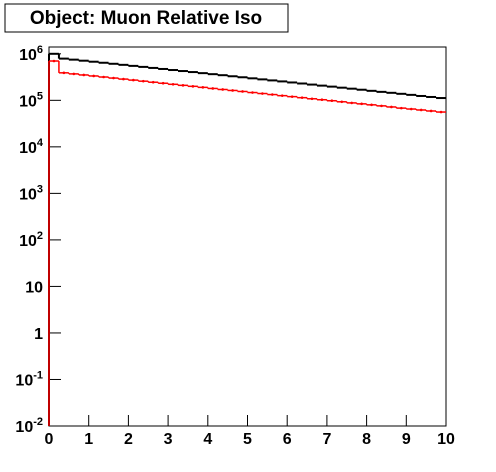  Describe the element at coordinates (40, 236) in the screenshot. I see `y-tick-exponent: 2` at that location.